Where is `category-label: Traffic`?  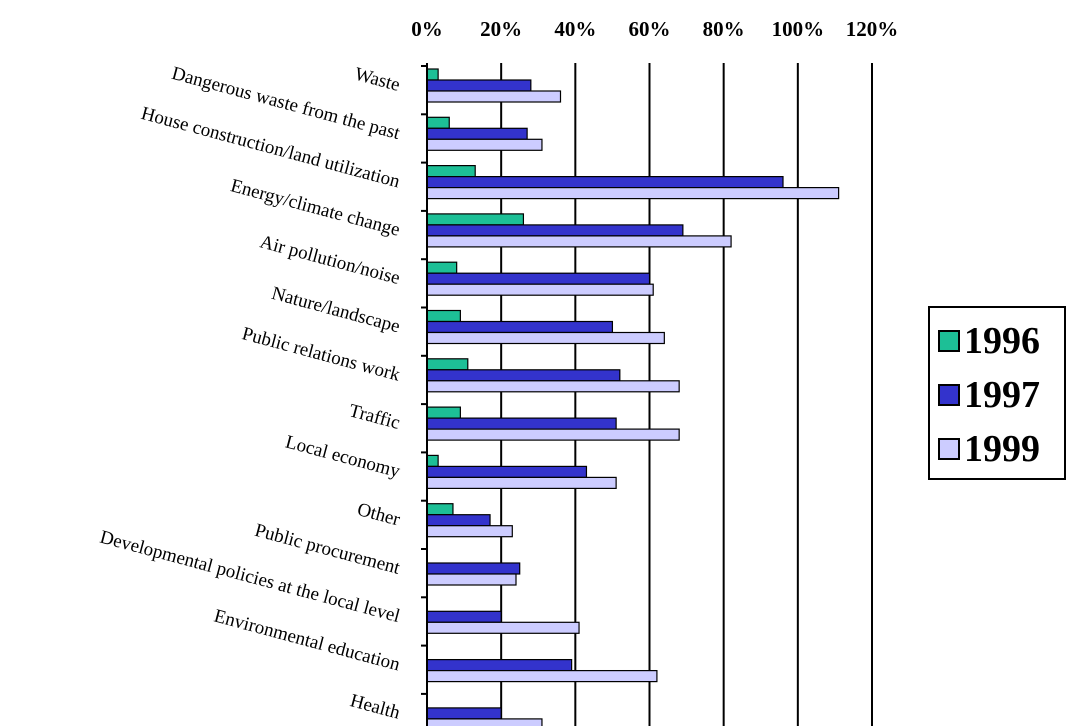 category-label: Traffic is located at coordinates (374, 417).